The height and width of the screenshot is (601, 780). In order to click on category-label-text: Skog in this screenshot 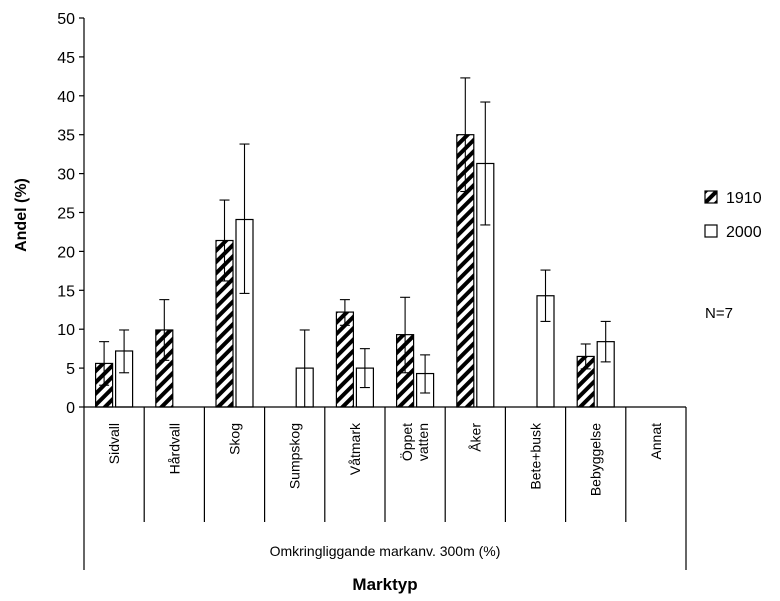, I will do `click(235, 439)`.